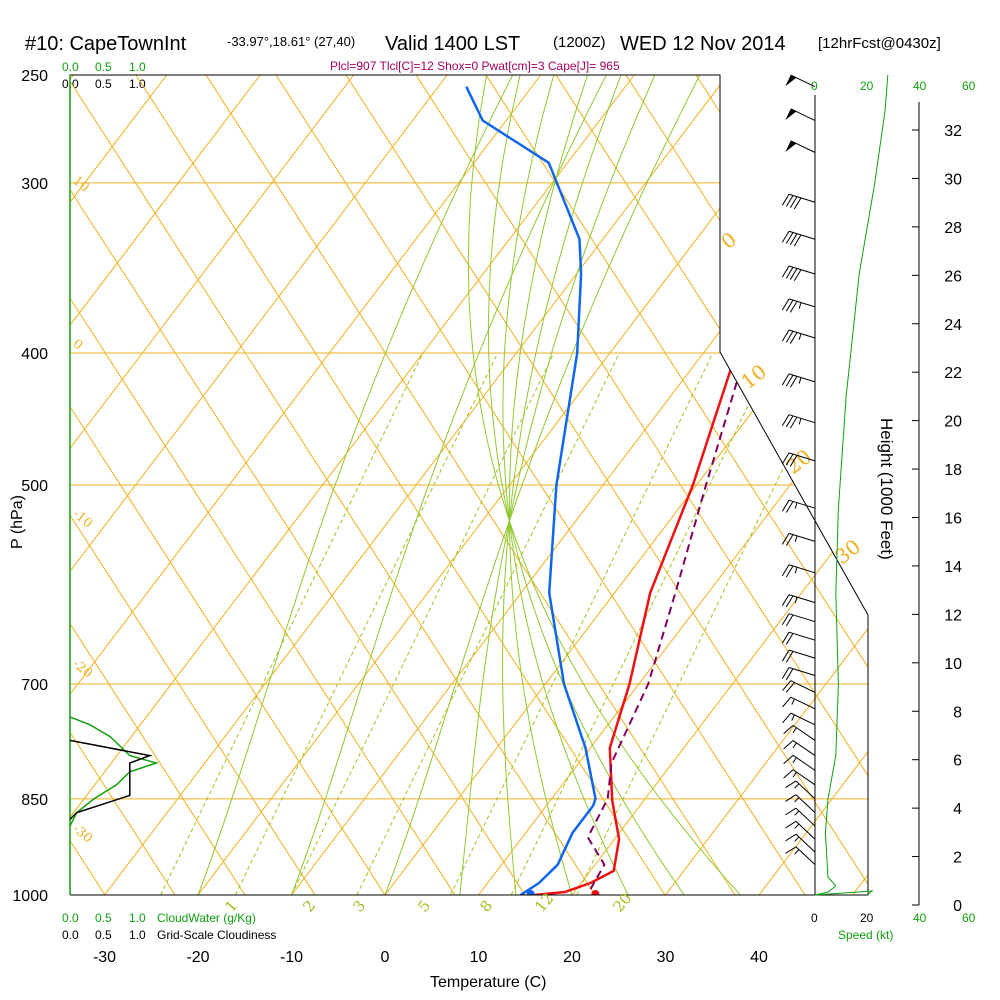  I want to click on height-tick-label: 22, so click(953, 373).